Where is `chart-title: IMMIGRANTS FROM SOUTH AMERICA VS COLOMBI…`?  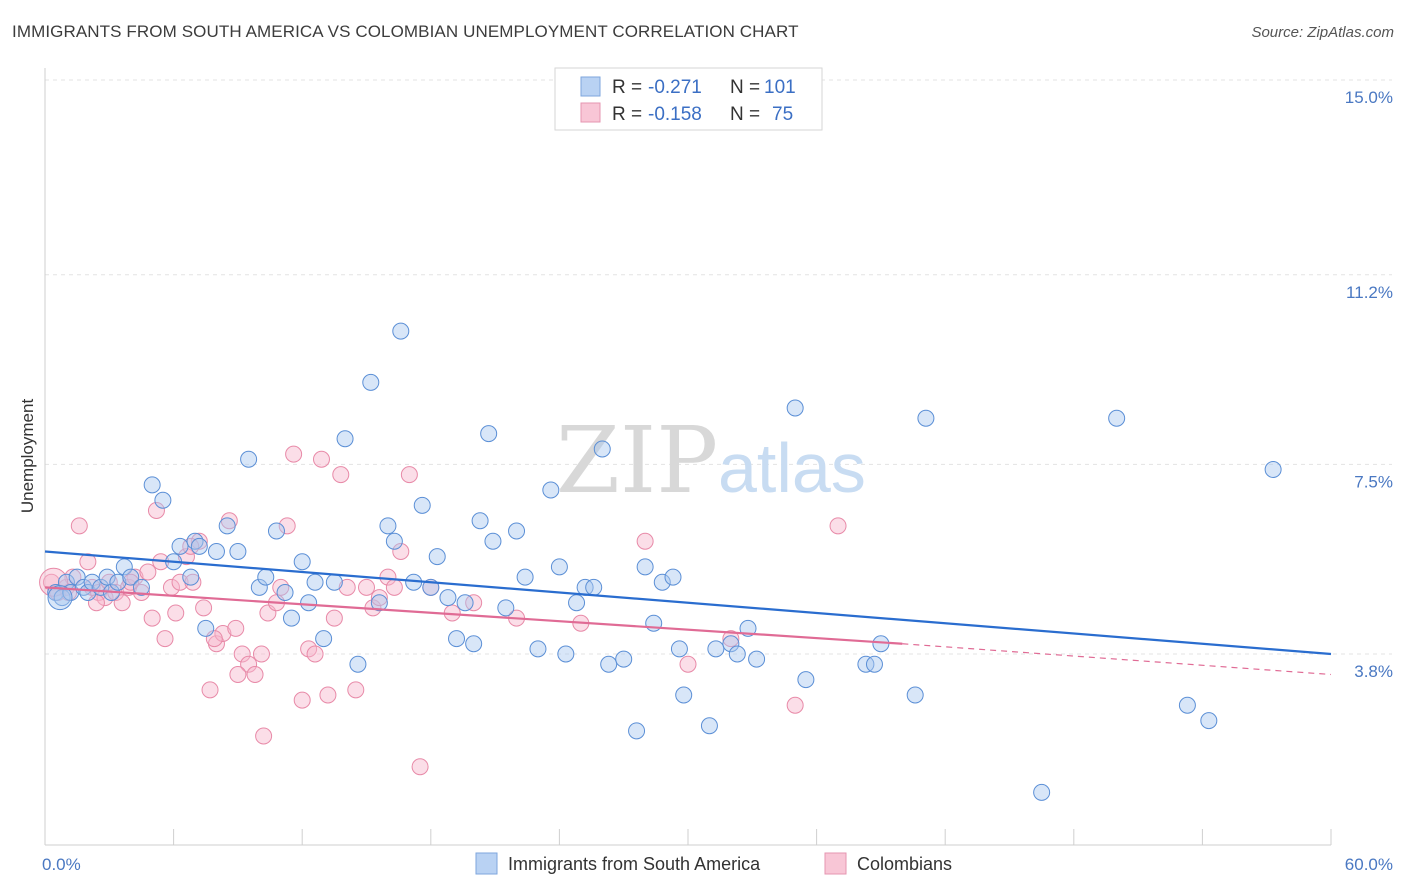
chart-title: IMMIGRANTS FROM SOUTH AMERICA VS COLOMBI… is located at coordinates (405, 31).